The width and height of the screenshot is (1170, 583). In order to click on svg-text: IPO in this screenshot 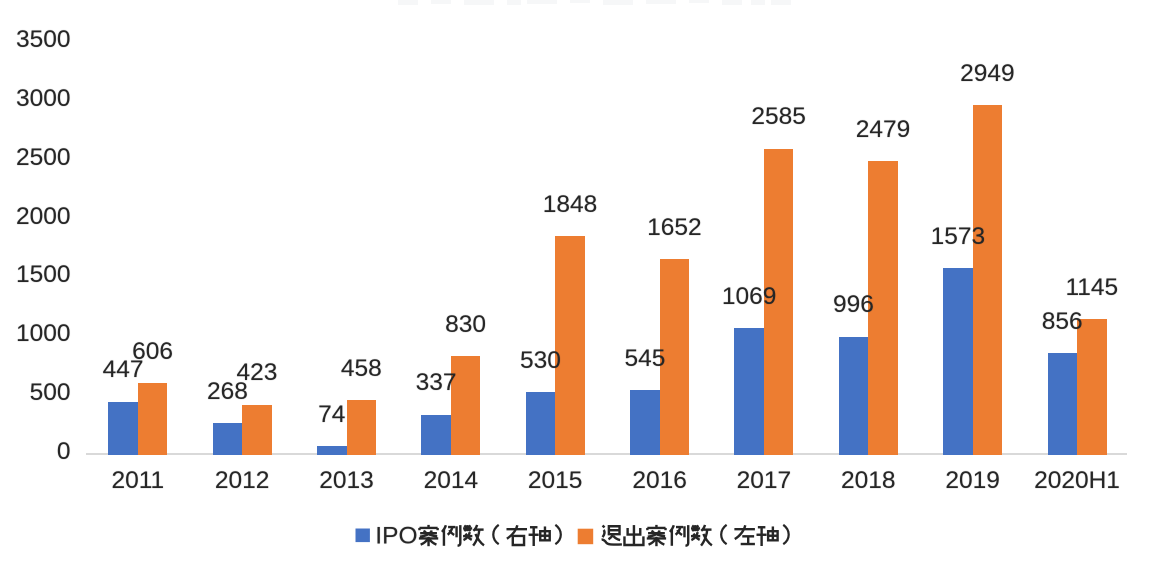, I will do `click(396, 536)`.